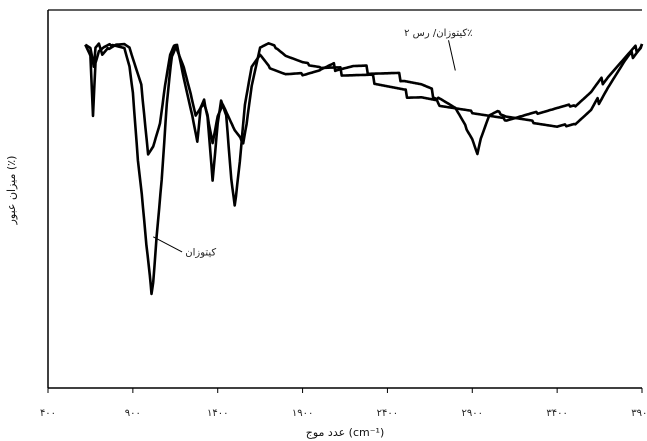 This screenshot has width=647, height=441. Describe the element at coordinates (556, 413) in the screenshot. I see `x-tick-label: ۳۴۰۰` at that location.